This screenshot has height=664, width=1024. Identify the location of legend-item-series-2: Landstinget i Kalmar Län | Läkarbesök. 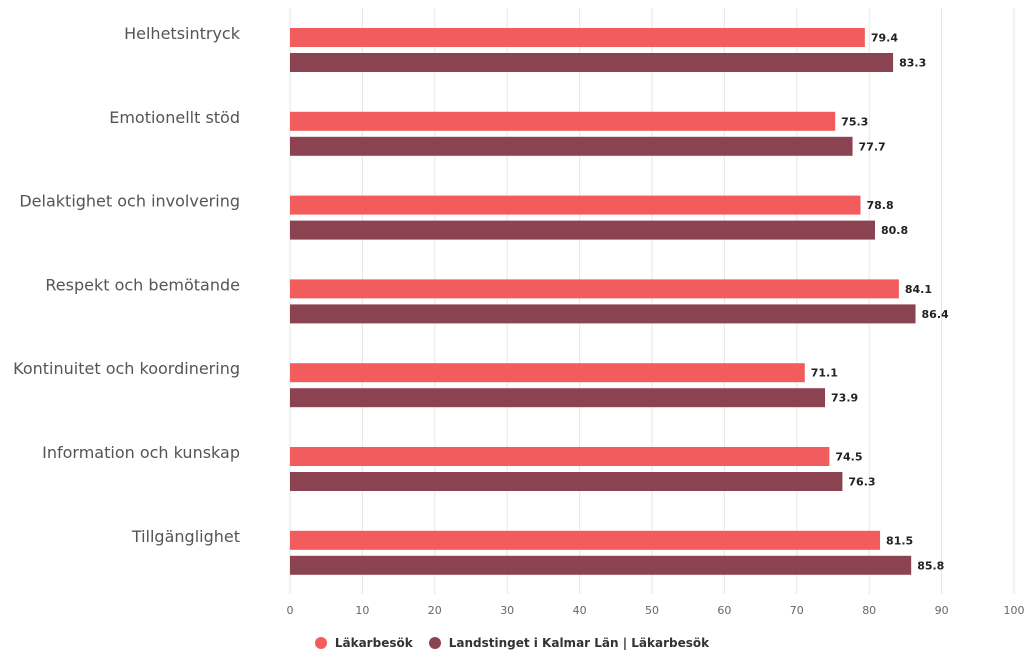
(569, 643).